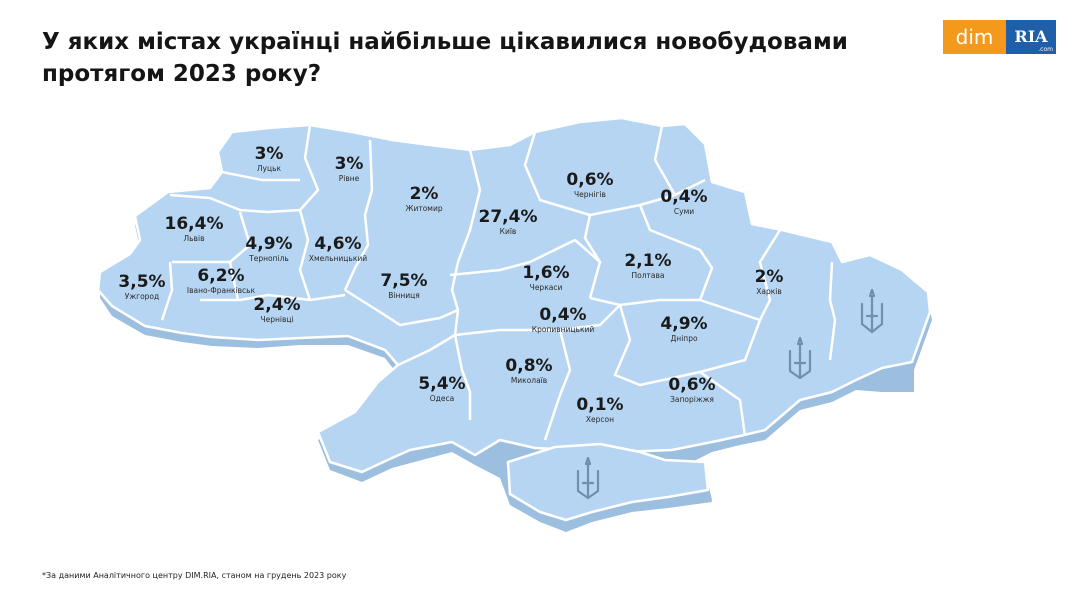  I want to click on share-value: 1,6%, so click(545, 273).